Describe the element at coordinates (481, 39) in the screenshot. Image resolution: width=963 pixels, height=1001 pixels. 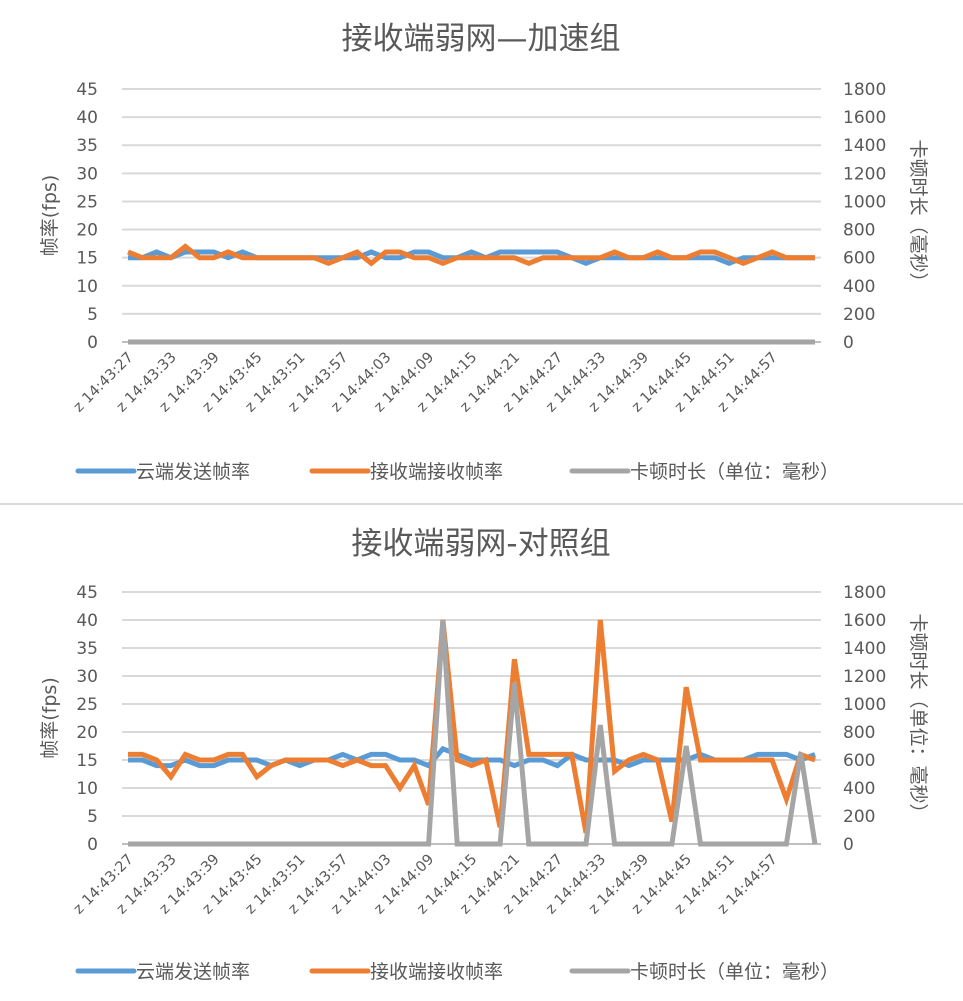
I see `chart-title: 接收端弱网—加速组` at that location.